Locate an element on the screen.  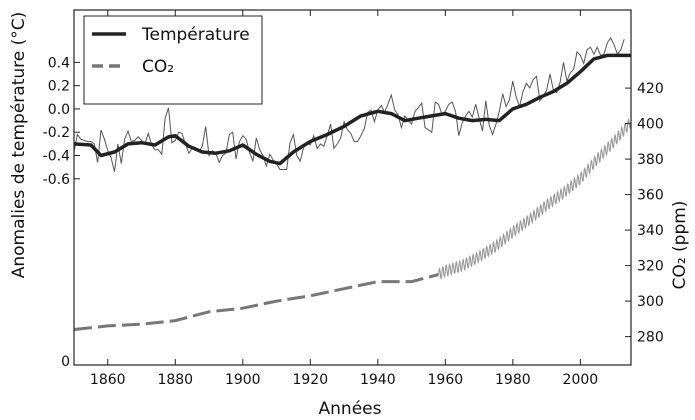
left-tick-label: -0.4 is located at coordinates (56, 156).